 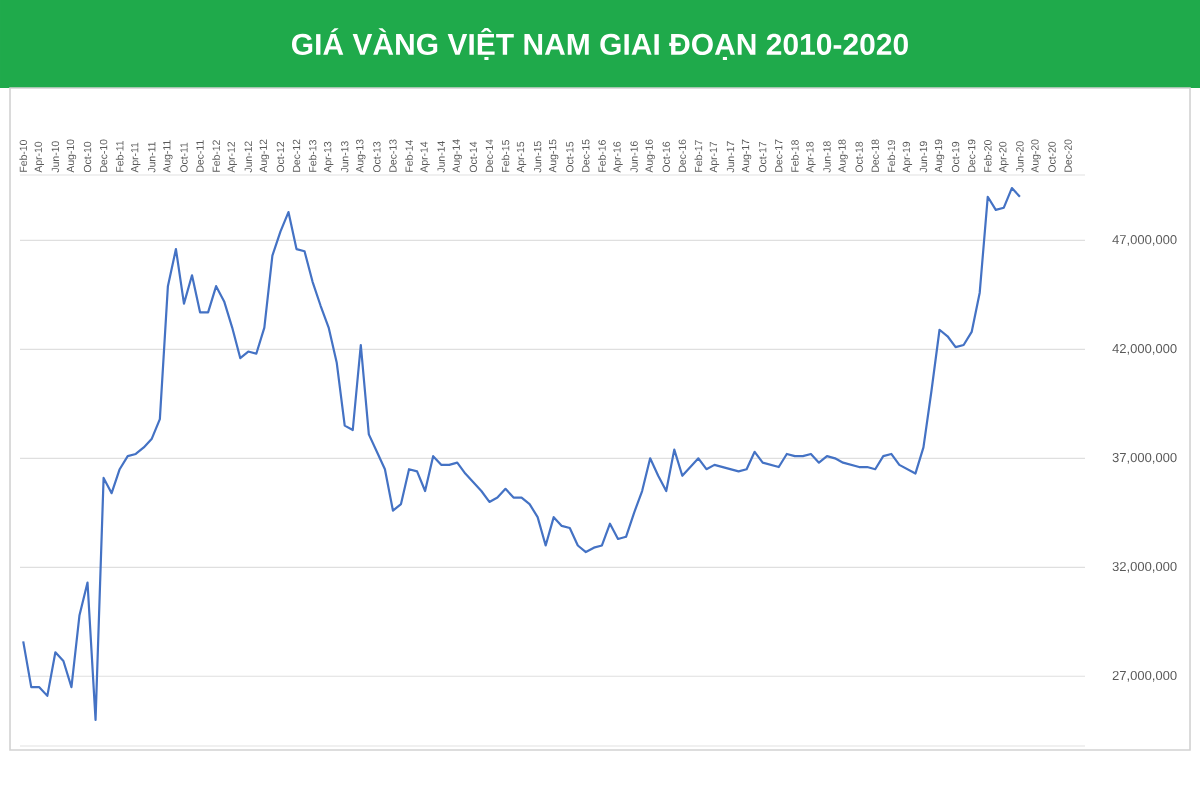 I want to click on x-tick-label: Oct-13, so click(x=377, y=157).